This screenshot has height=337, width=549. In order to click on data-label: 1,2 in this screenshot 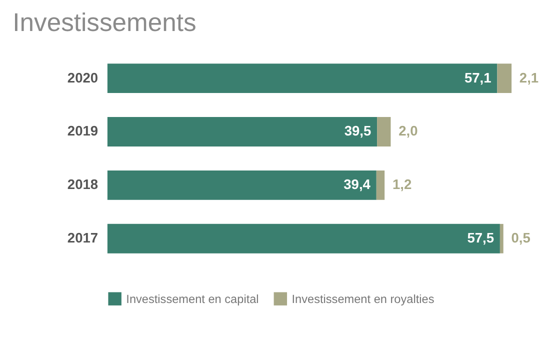, I will do `click(402, 184)`.